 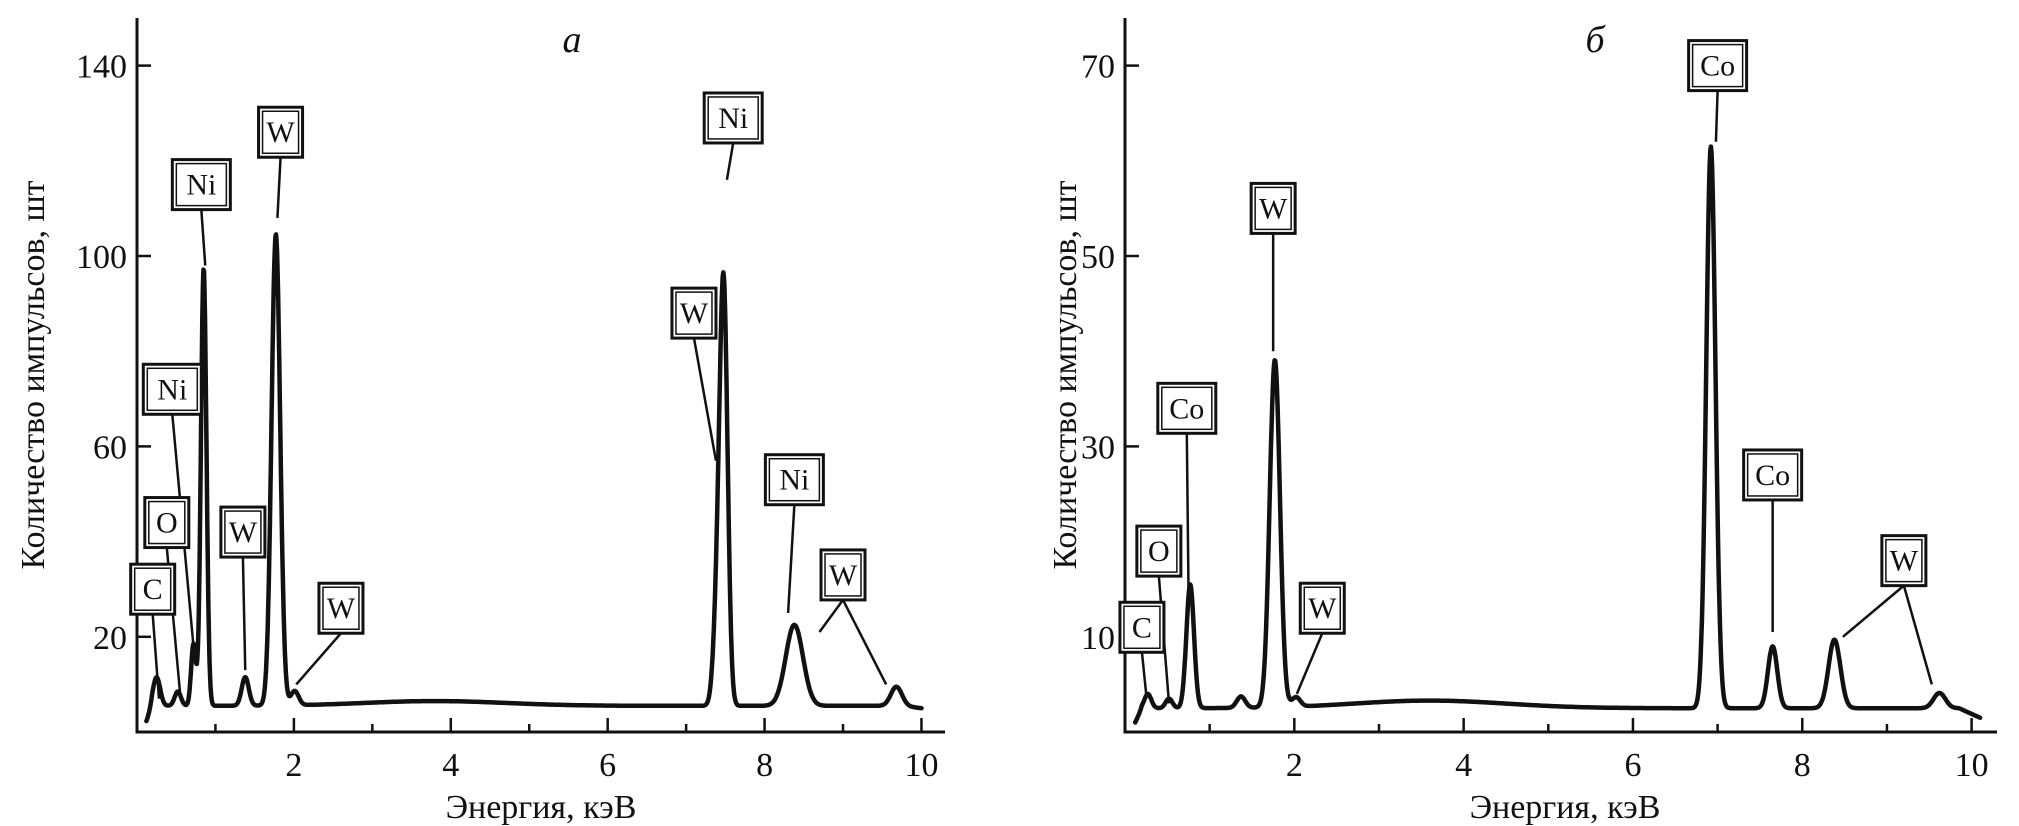 I want to click on annotation-label: Ni, so click(x=794, y=480).